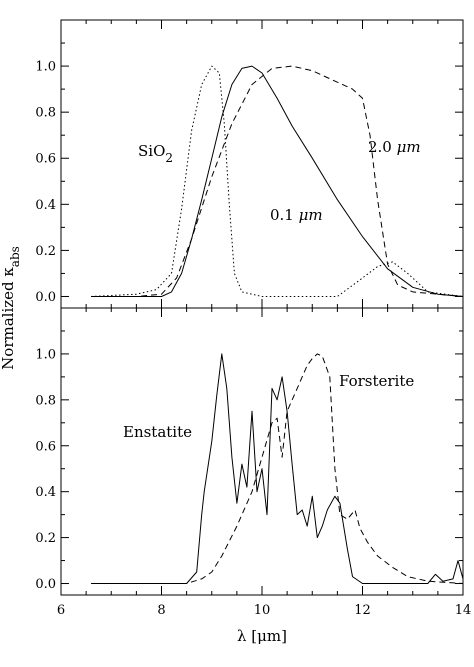 Image resolution: width=474 pixels, height=667 pixels. What do you see at coordinates (155, 153) in the screenshot?
I see `annotation-sio2: SiO2` at bounding box center [155, 153].